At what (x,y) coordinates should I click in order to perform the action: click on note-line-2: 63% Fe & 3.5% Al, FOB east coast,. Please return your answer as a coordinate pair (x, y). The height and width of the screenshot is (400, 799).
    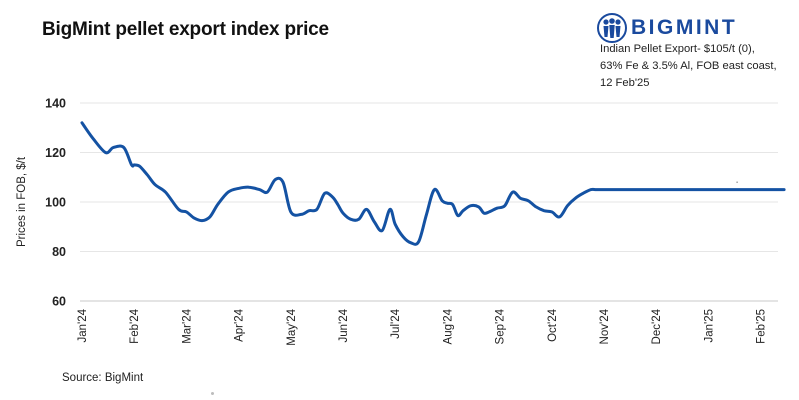
    Looking at the image, I should click on (688, 66).